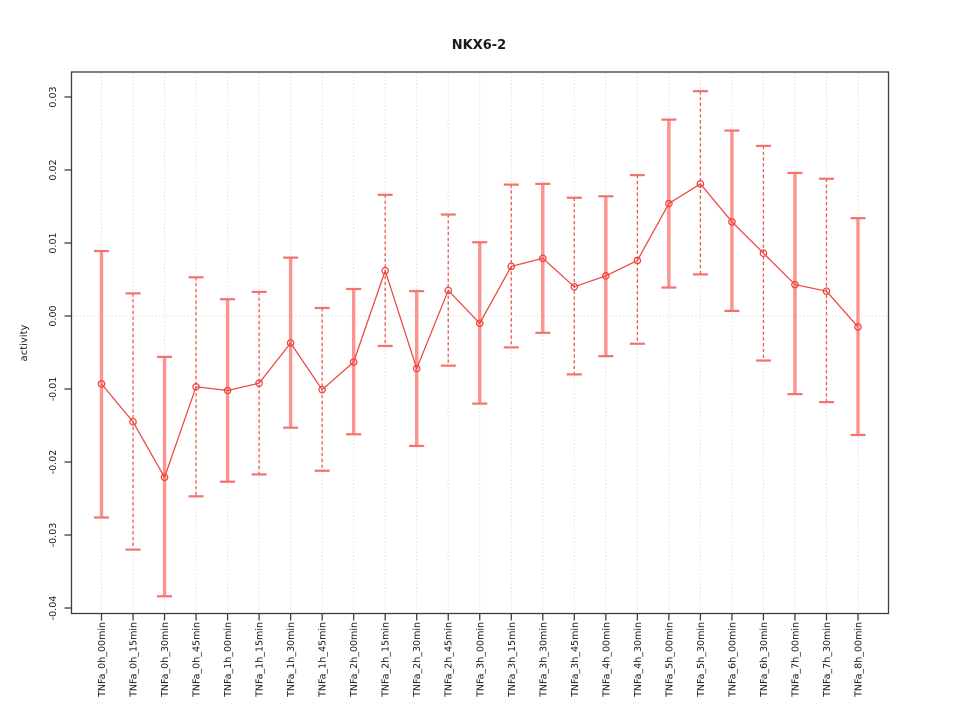 This screenshot has width=960, height=720. What do you see at coordinates (53, 535) in the screenshot?
I see `y-tick-label: -0.03` at bounding box center [53, 535].